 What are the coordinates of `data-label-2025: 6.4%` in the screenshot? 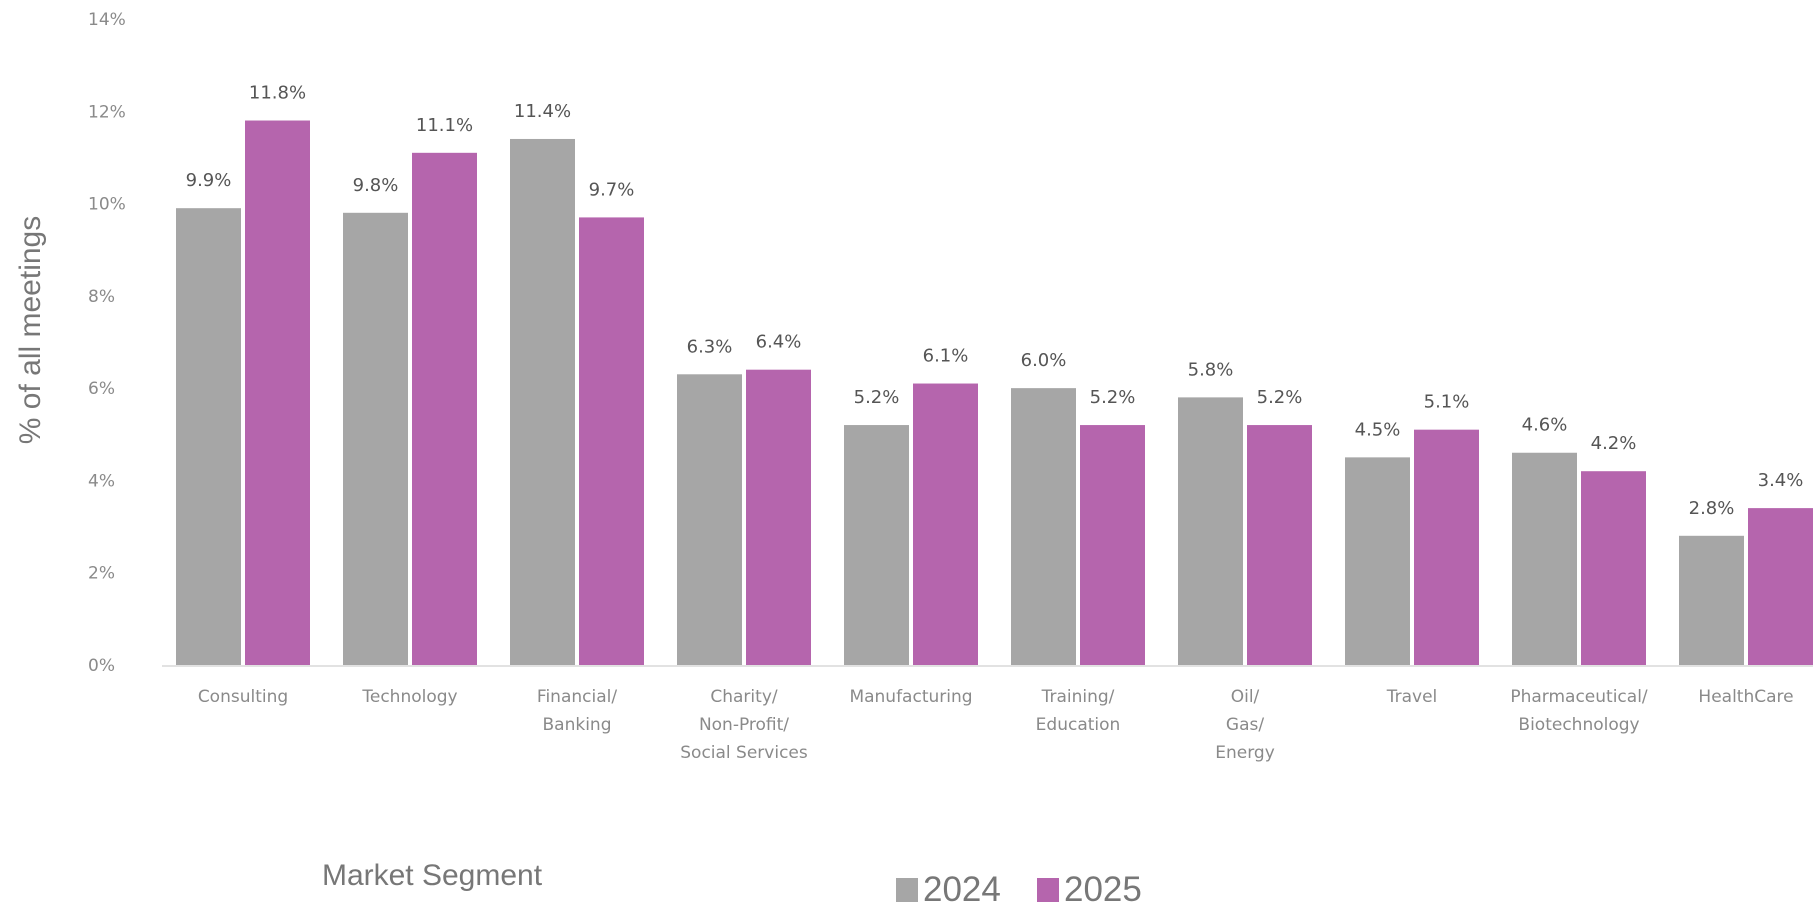 It's located at (779, 342).